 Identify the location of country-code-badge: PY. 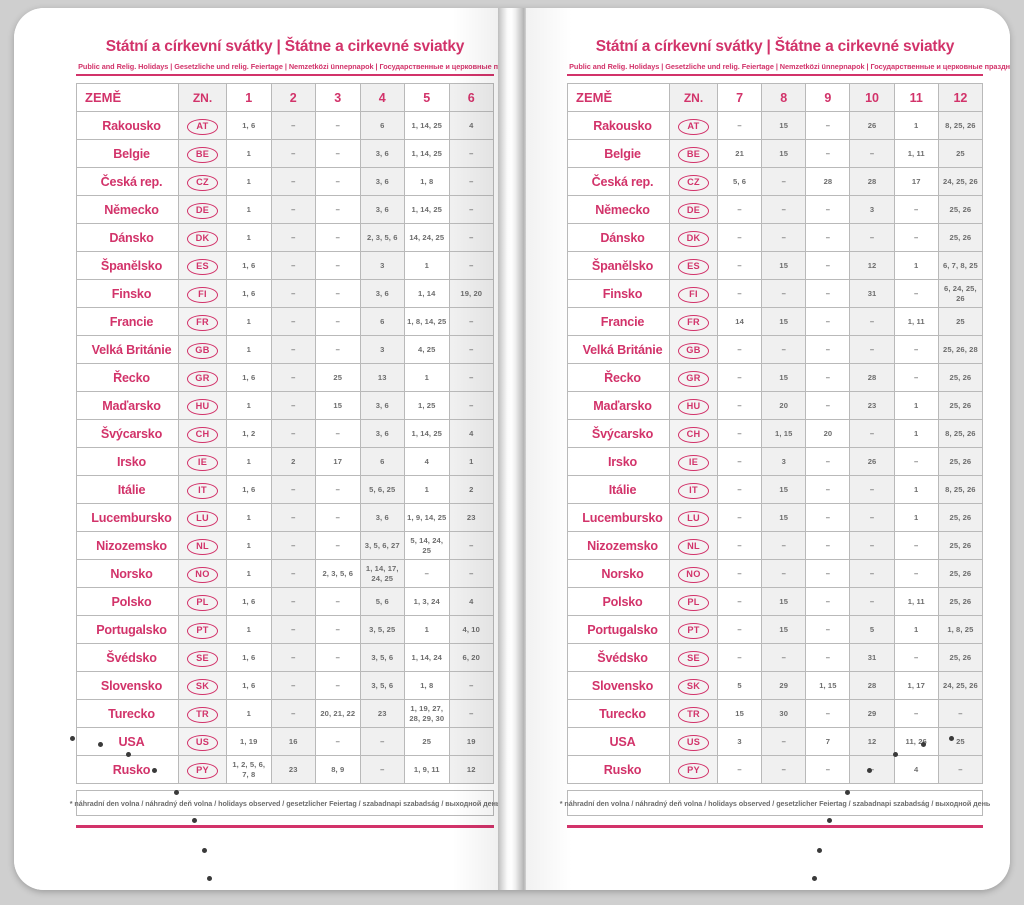
(693, 771).